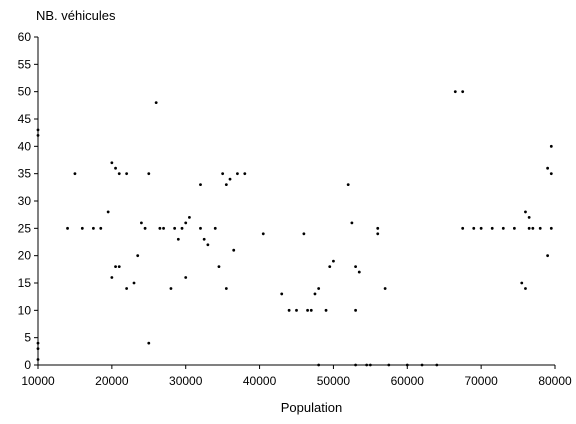 Image resolution: width=576 pixels, height=424 pixels. I want to click on x-tick-label: 60000, so click(408, 381).